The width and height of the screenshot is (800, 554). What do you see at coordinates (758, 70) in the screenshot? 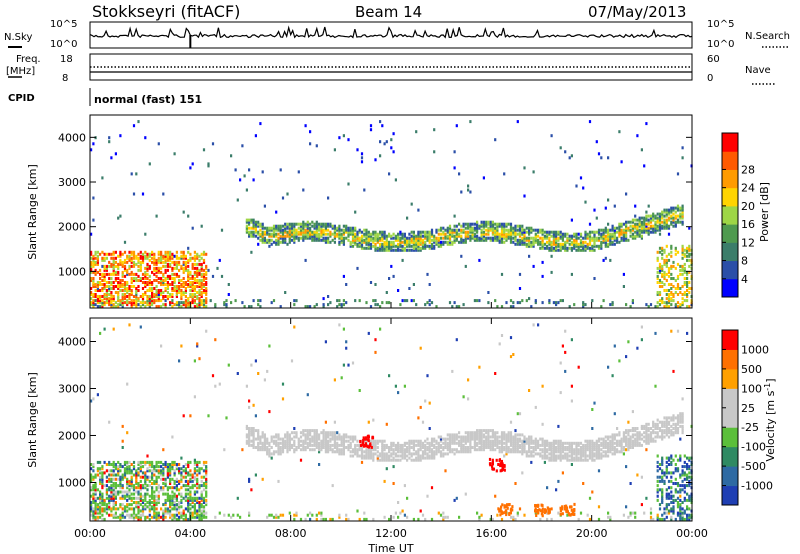
I see `nave-label: Nave` at bounding box center [758, 70].